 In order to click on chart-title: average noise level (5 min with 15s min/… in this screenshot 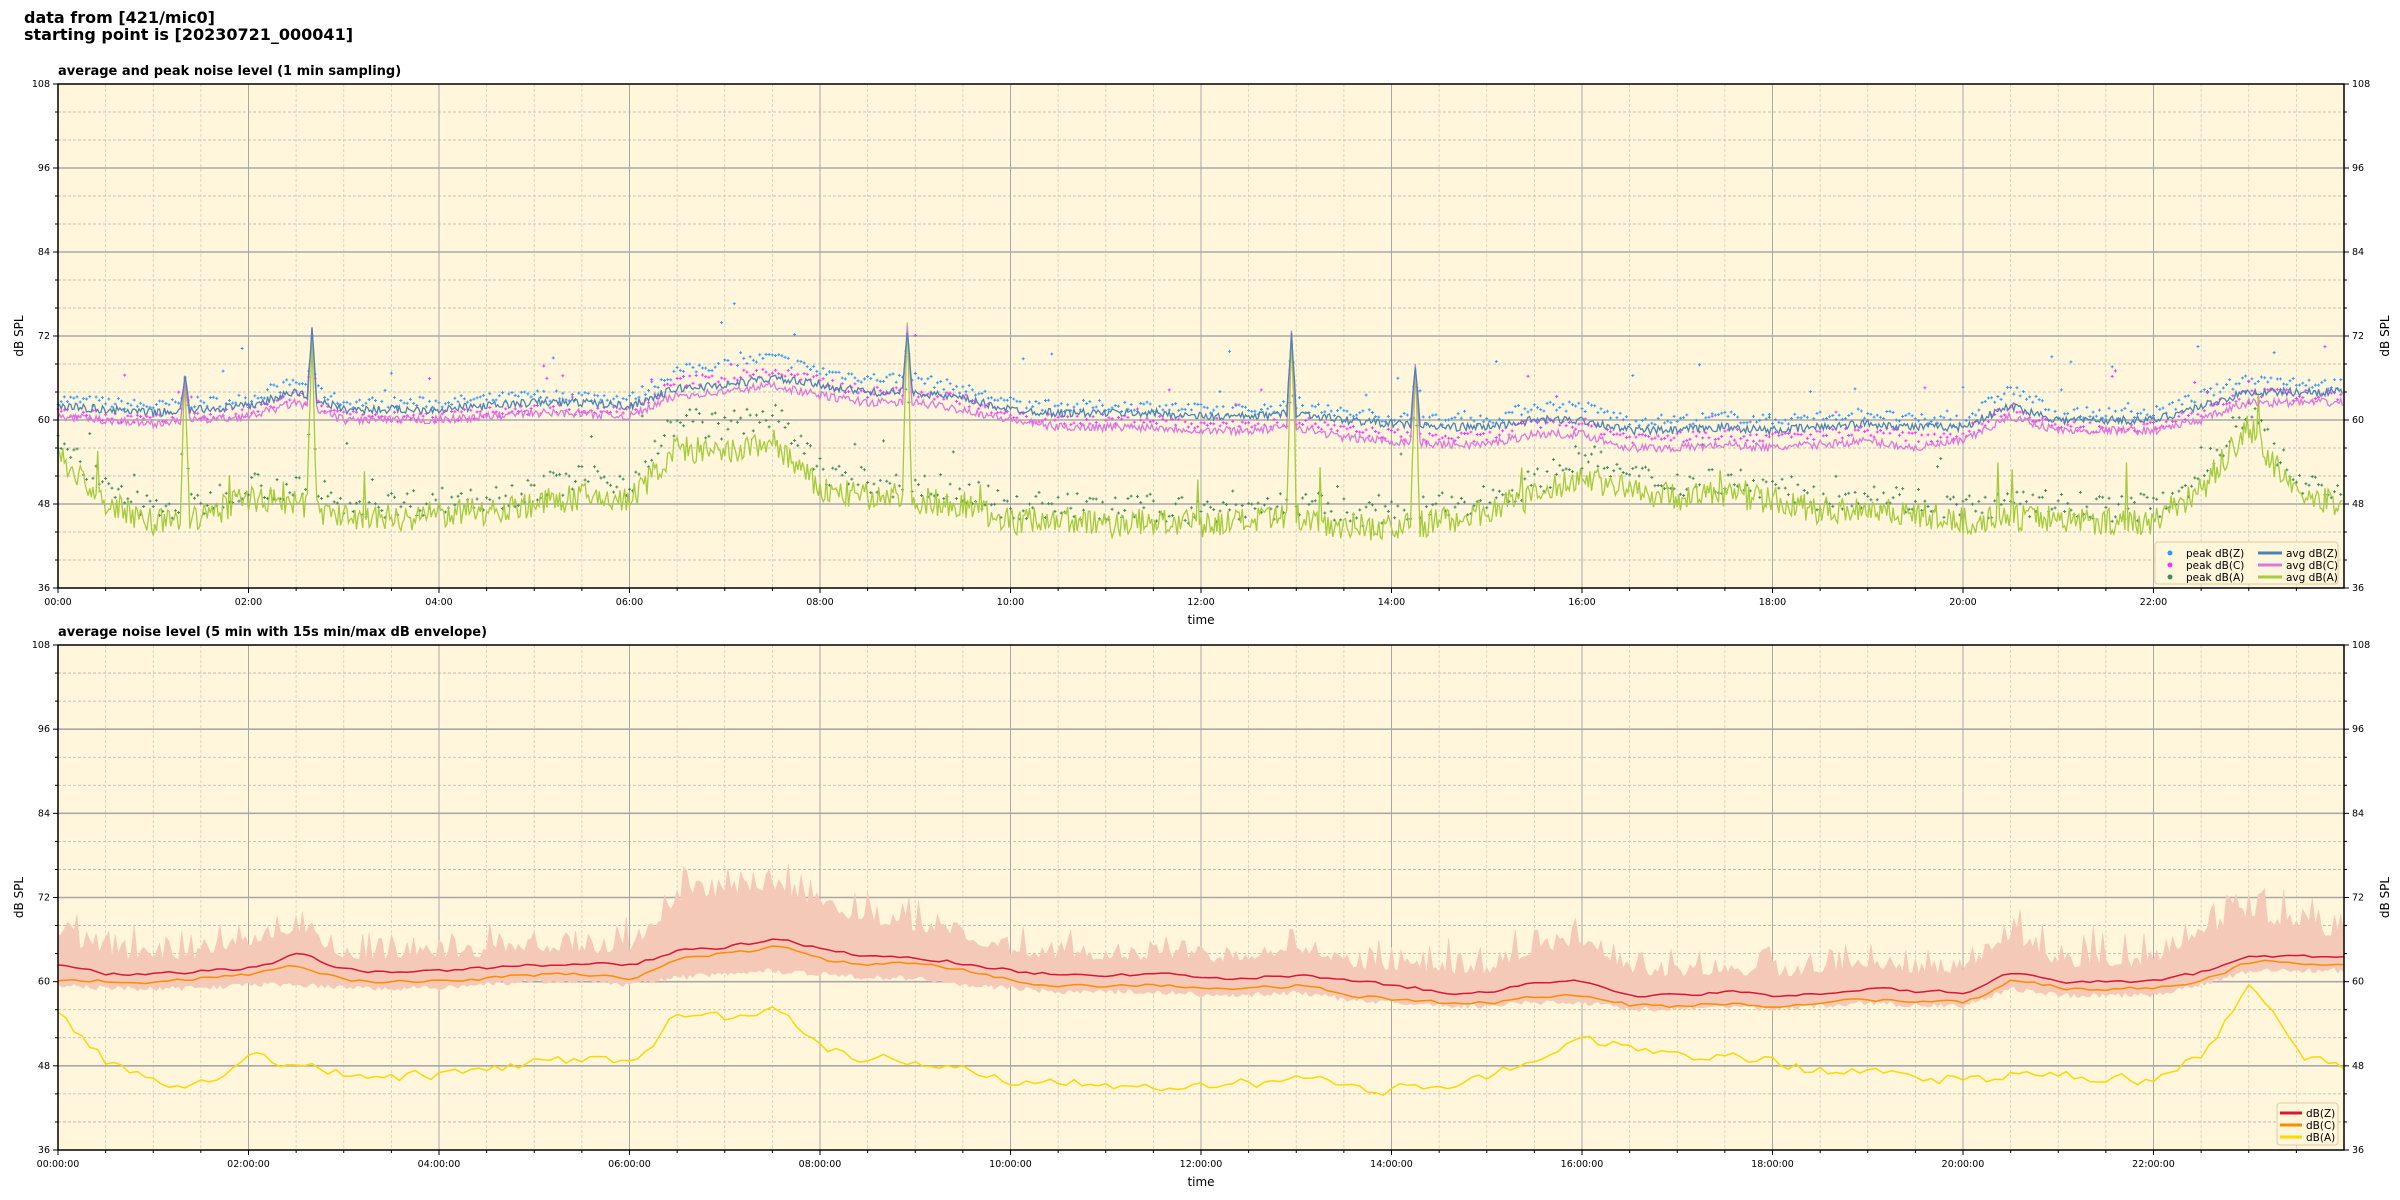, I will do `click(272, 632)`.